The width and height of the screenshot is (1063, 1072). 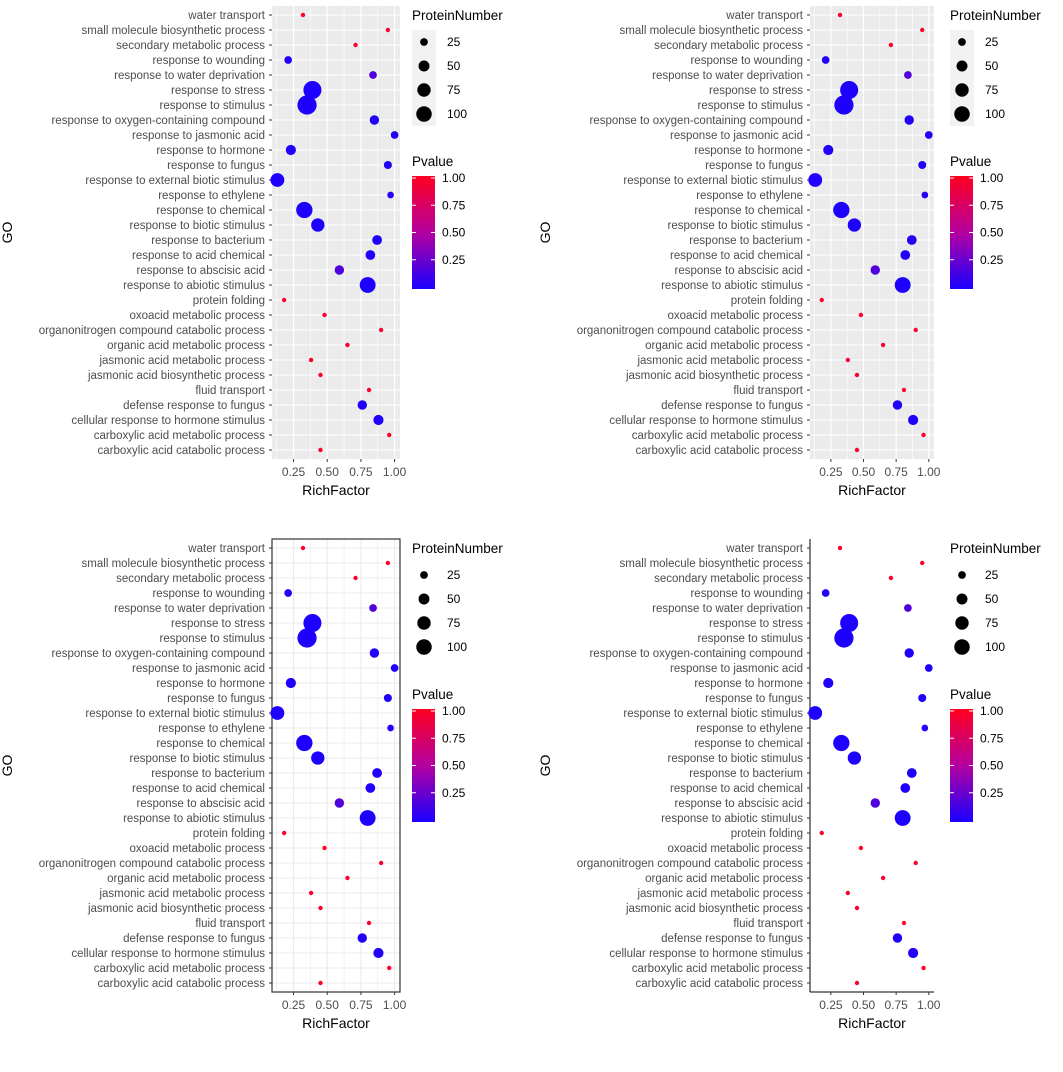 I want to click on y-tick-label: water transport, so click(x=226, y=549).